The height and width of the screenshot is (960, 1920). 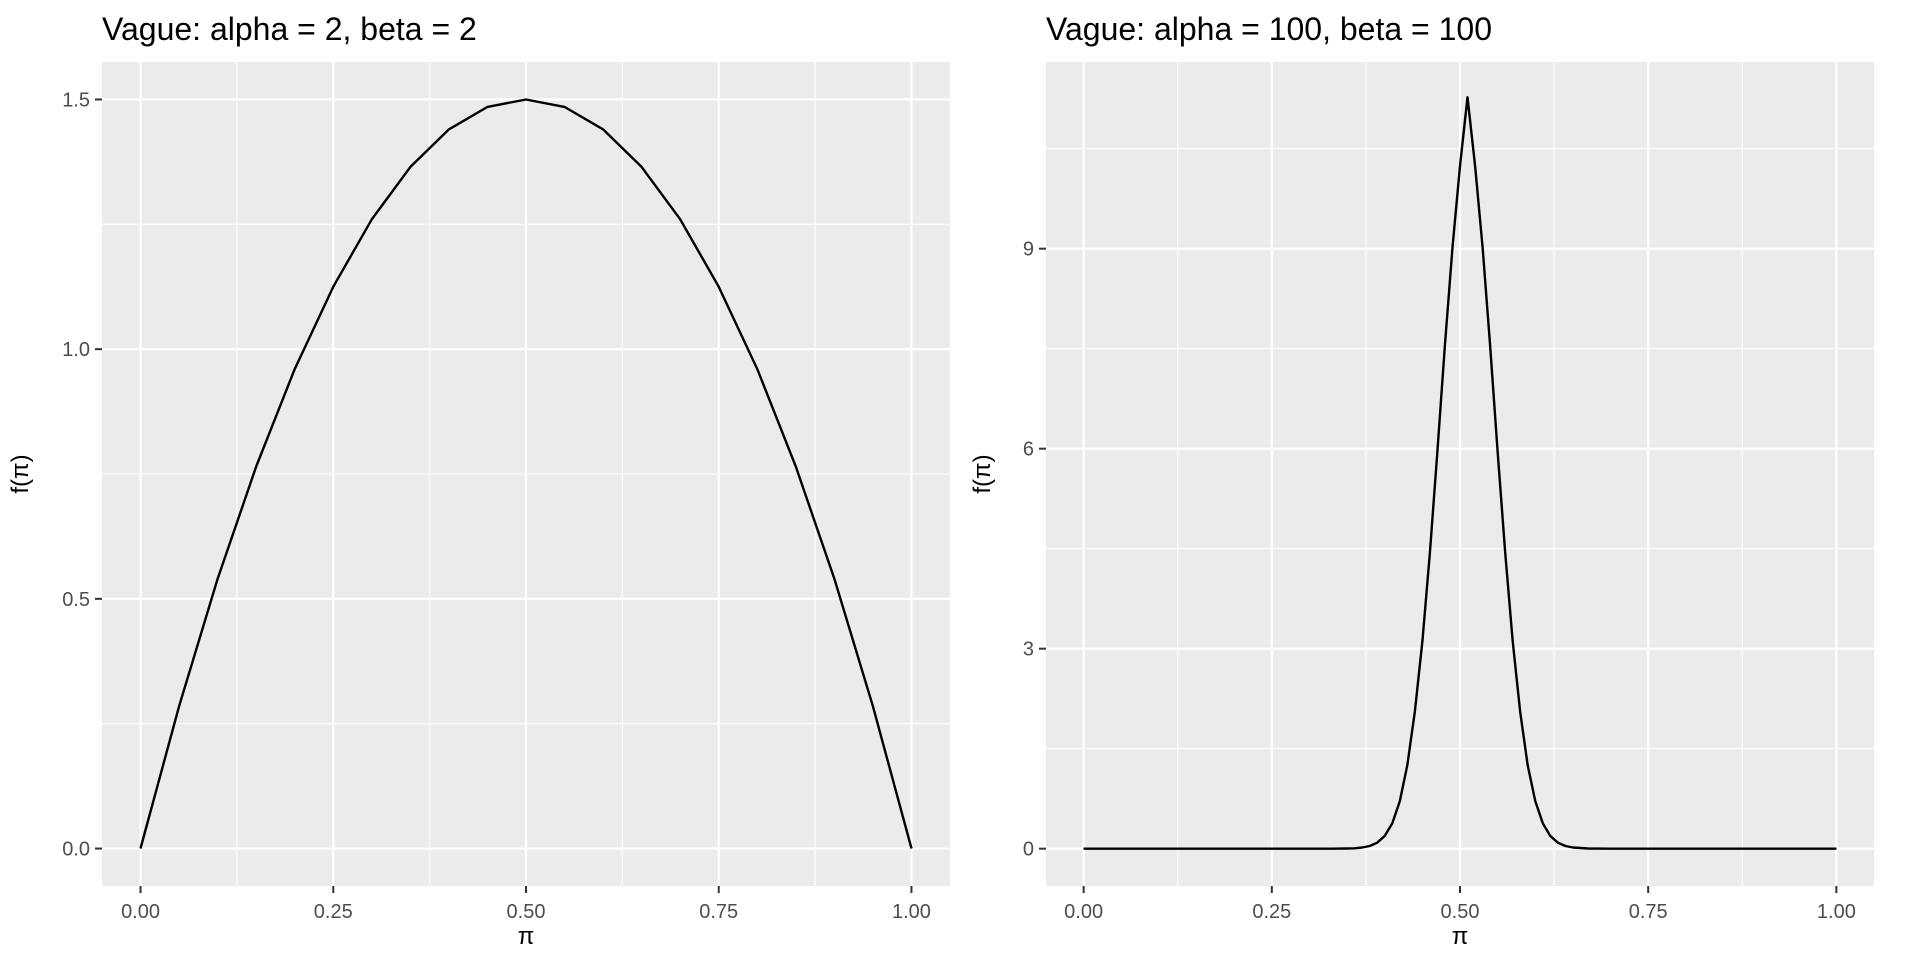 What do you see at coordinates (76, 850) in the screenshot?
I see `y-tick-label: 0.0` at bounding box center [76, 850].